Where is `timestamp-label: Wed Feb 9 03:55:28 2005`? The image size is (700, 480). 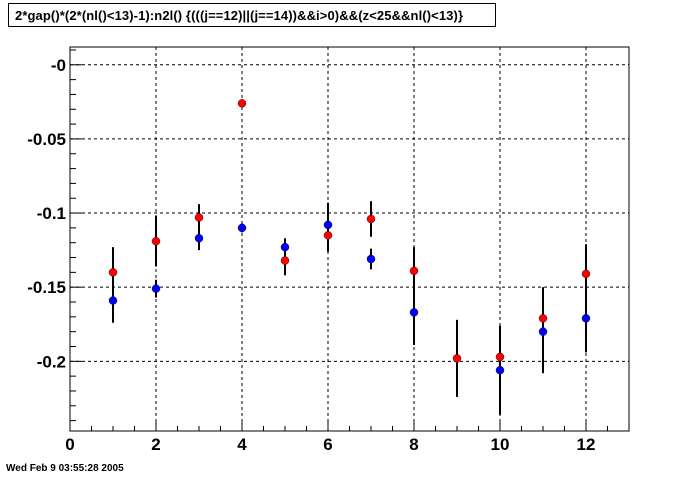
timestamp-label: Wed Feb 9 03:55:28 2005 is located at coordinates (65, 468).